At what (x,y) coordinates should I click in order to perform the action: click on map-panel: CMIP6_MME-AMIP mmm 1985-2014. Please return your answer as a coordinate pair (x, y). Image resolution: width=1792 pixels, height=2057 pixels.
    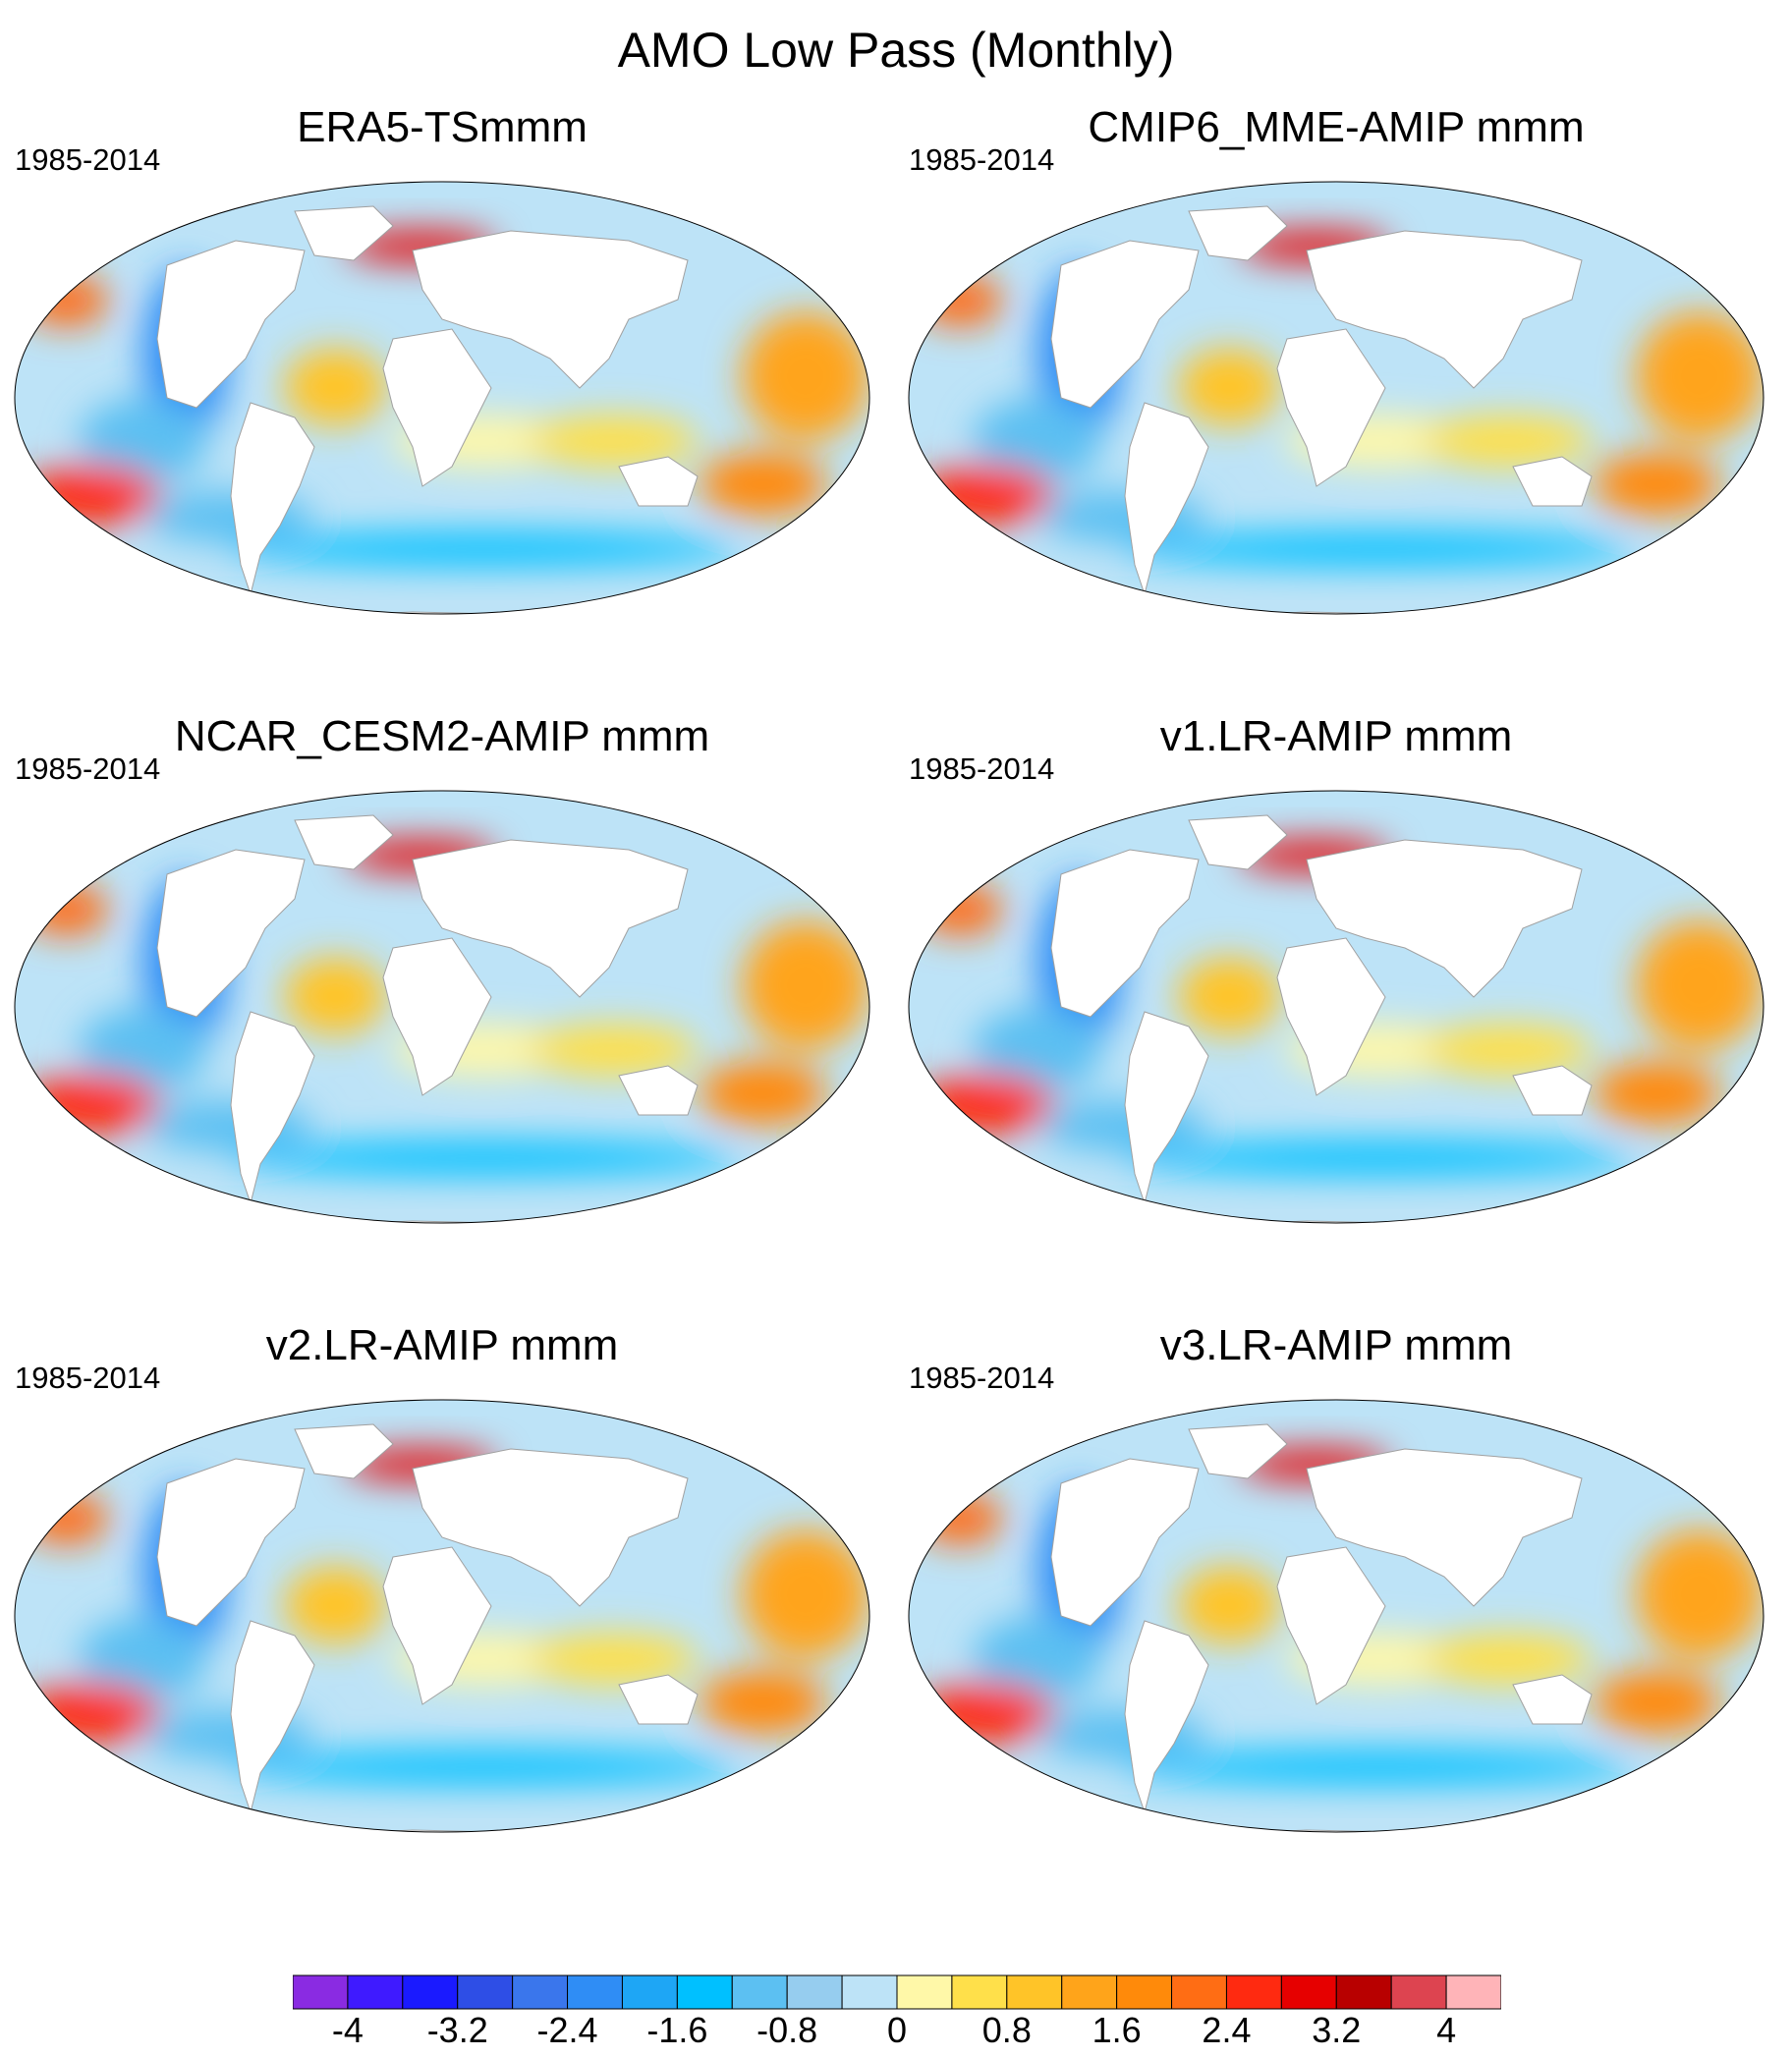
    Looking at the image, I should click on (1336, 407).